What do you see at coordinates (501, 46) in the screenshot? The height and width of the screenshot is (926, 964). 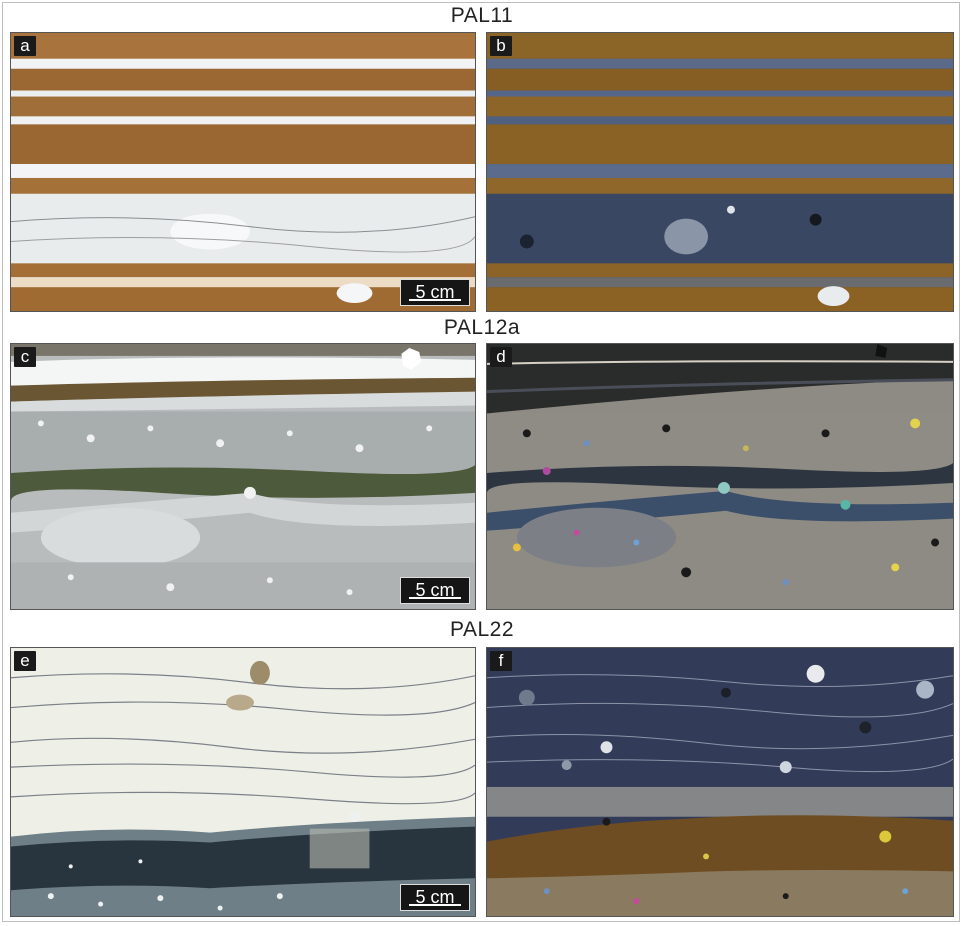 I see `panel-label-b: b` at bounding box center [501, 46].